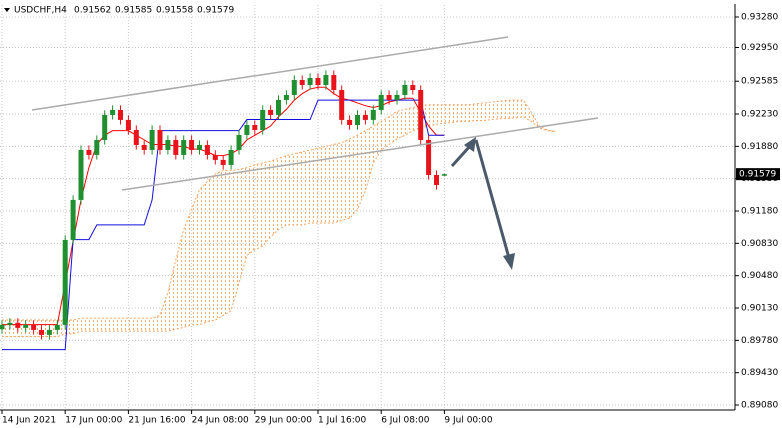 This screenshot has height=428, width=782. Describe the element at coordinates (215, 11) in the screenshot. I see `ohlc-close: 0.91579` at that location.